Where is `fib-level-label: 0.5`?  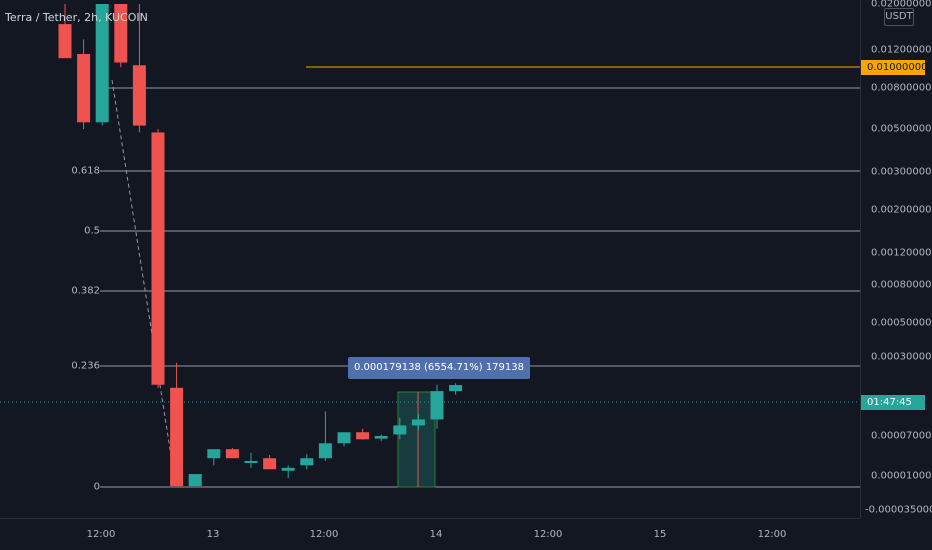
fib-level-label: 0.5 is located at coordinates (92, 231).